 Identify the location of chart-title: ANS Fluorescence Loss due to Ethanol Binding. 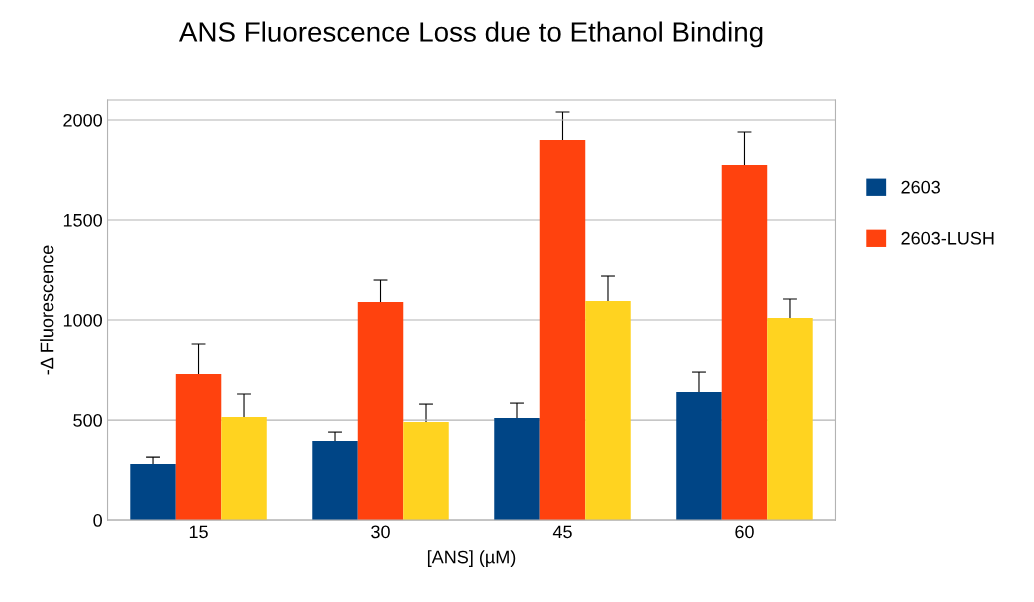
(470, 34).